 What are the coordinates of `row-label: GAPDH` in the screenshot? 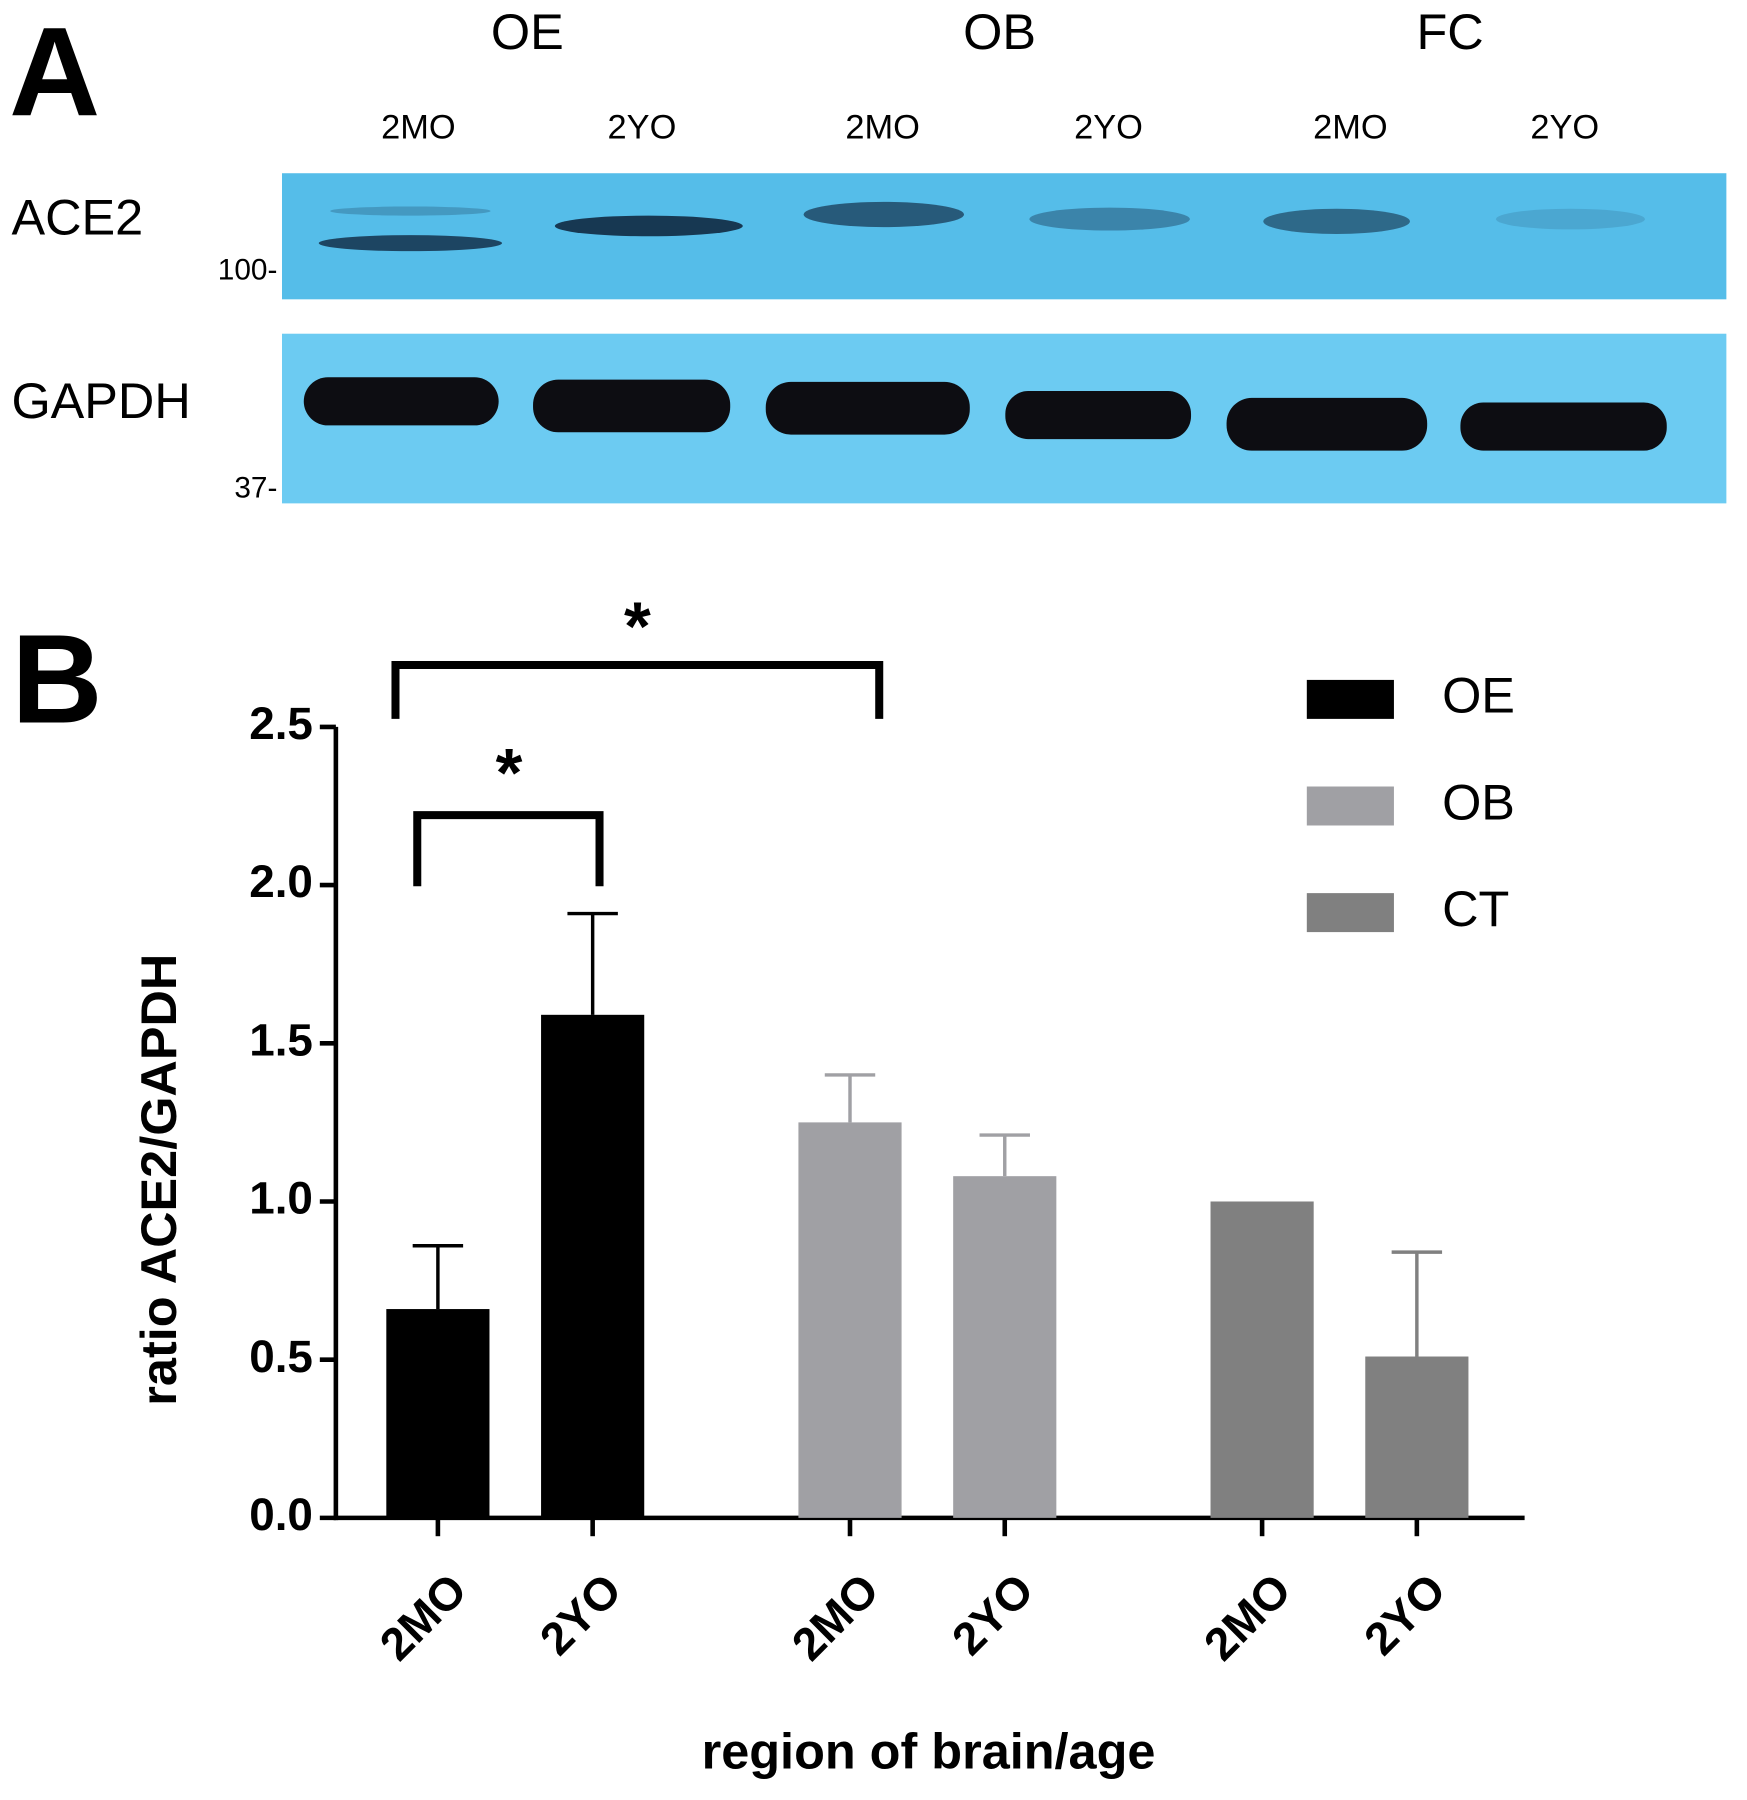 It's located at (100, 400).